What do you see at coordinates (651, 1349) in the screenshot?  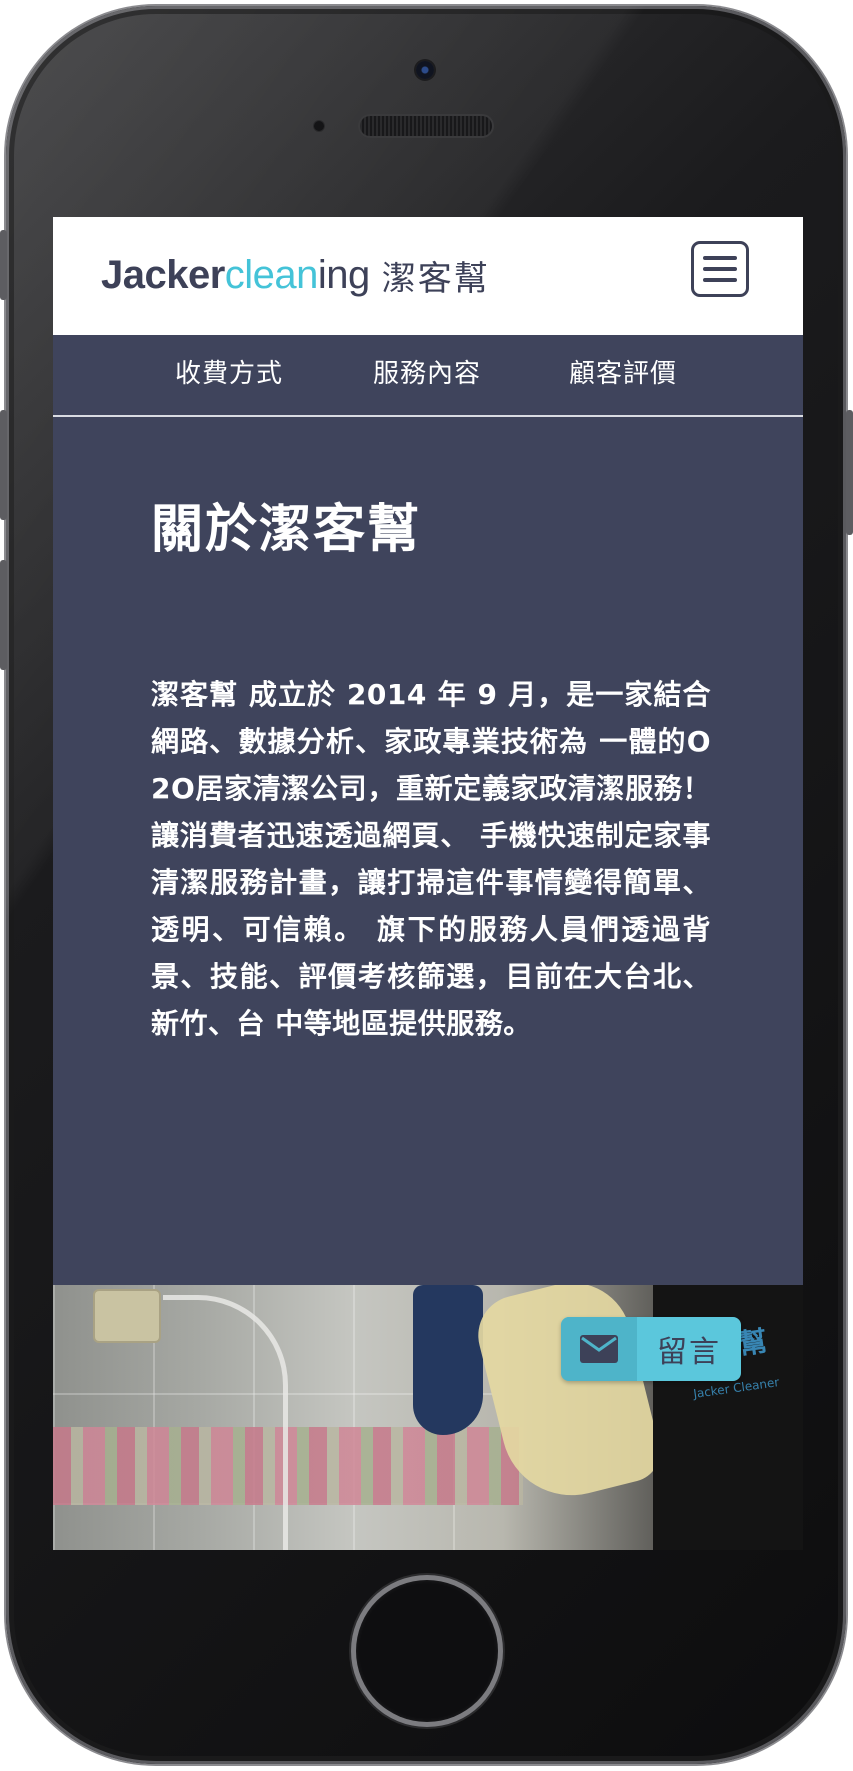 I see `message-button: 留言` at bounding box center [651, 1349].